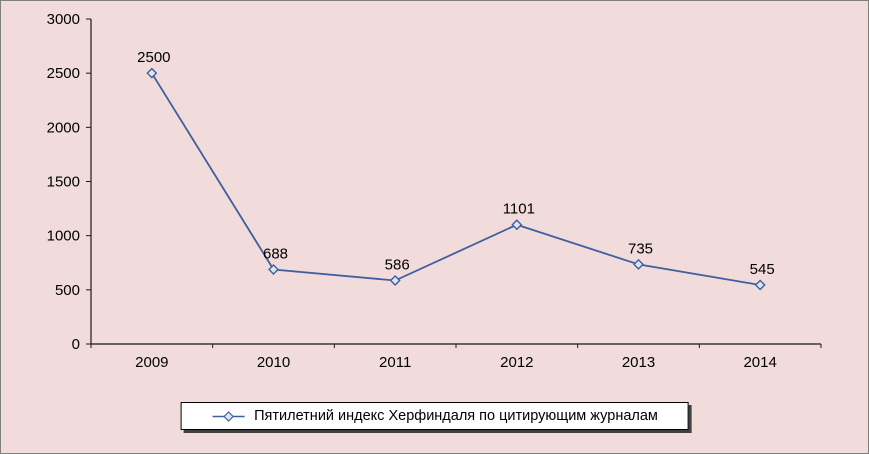 This screenshot has height=454, width=869. I want to click on legend-series-marker-icon, so click(228, 416).